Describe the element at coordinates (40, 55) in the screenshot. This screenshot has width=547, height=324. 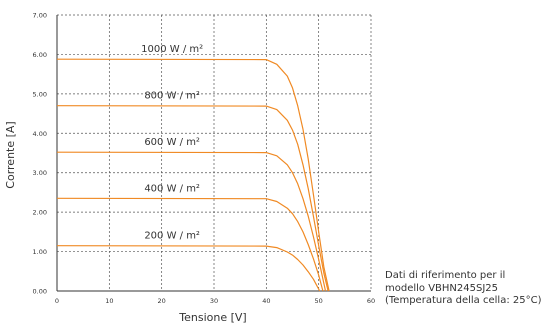
I see `y-tick-label: 6.00` at that location.